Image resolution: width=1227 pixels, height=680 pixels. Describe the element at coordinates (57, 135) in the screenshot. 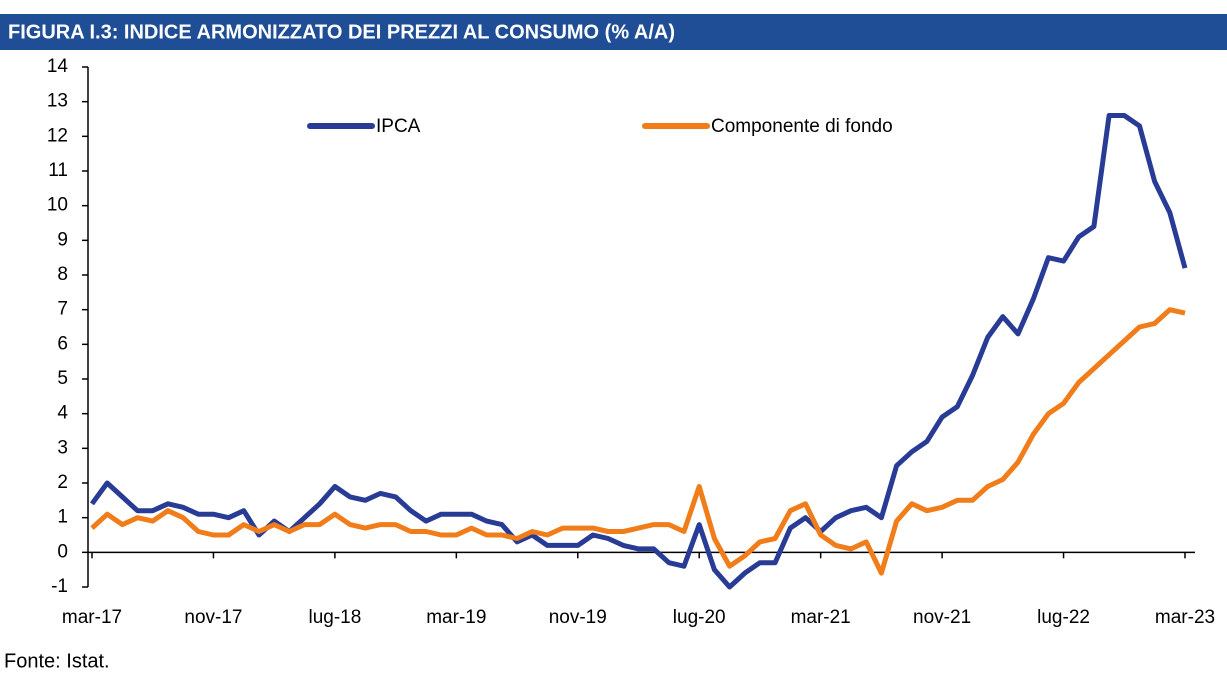

I see `y-tick-label: 12` at that location.